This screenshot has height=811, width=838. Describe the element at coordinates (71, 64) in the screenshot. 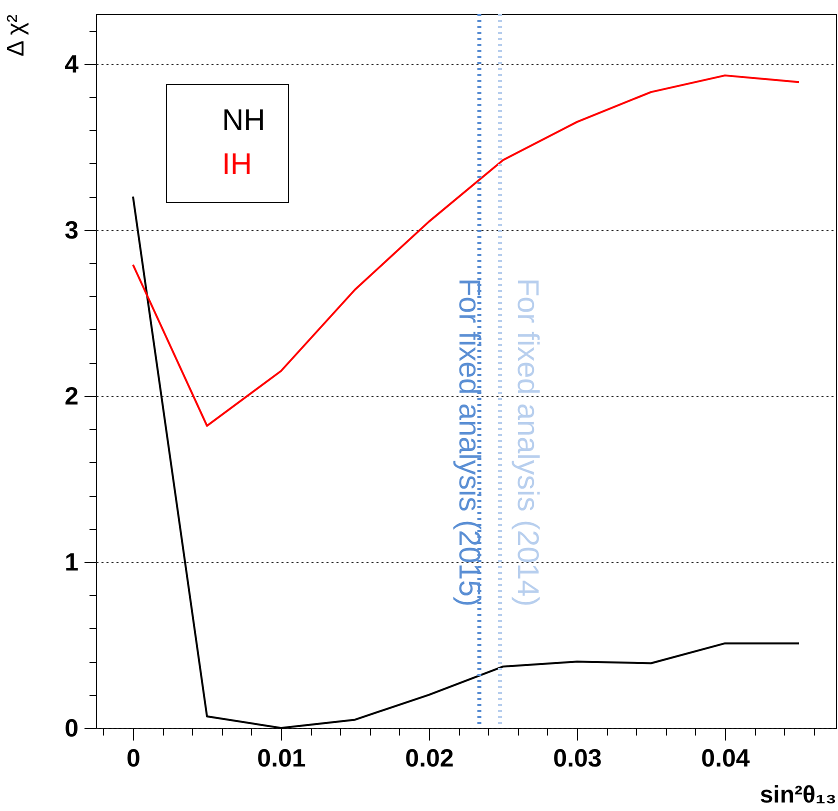

I see `y-tick-label: 4` at that location.